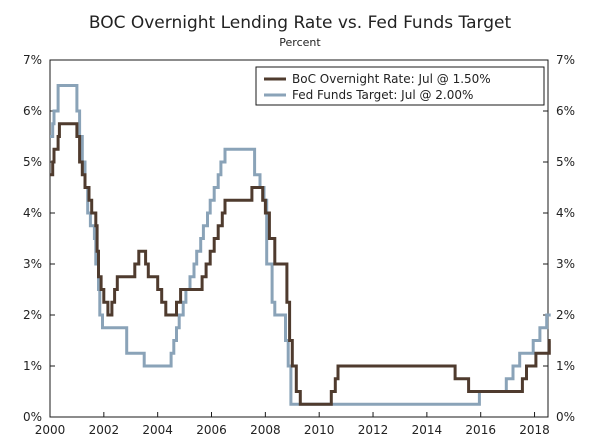 The width and height of the screenshot is (600, 447). Describe the element at coordinates (157, 430) in the screenshot. I see `x-tick-label: 2004` at that location.